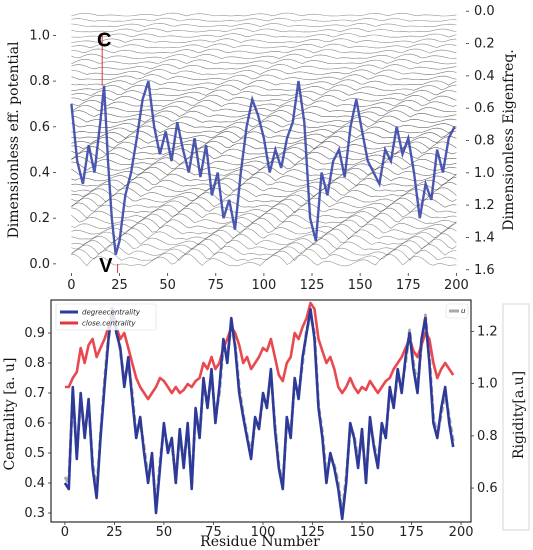 The height and width of the screenshot is (550, 533). Describe the element at coordinates (105, 153) in the screenshot. I see `top-annotations: CV` at that location.